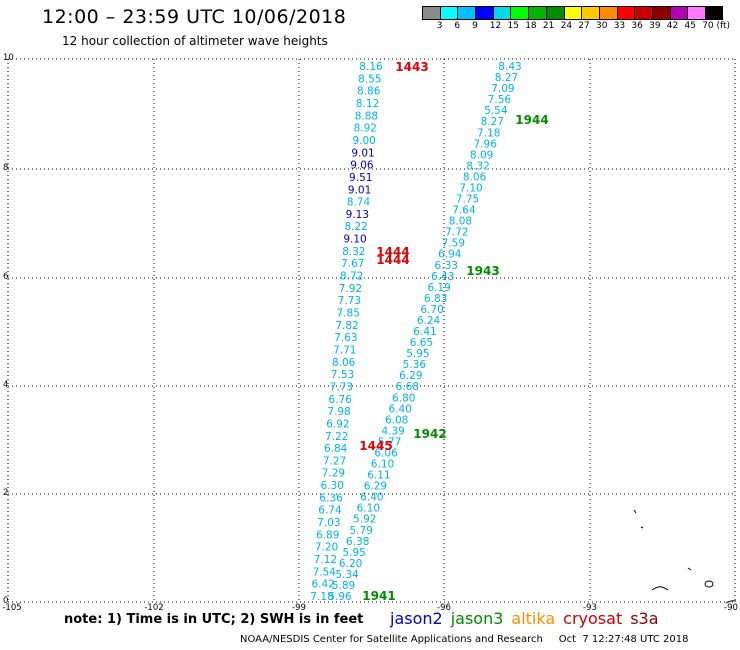  What do you see at coordinates (369, 92) in the screenshot?
I see `swh-value: 8.86` at bounding box center [369, 92].